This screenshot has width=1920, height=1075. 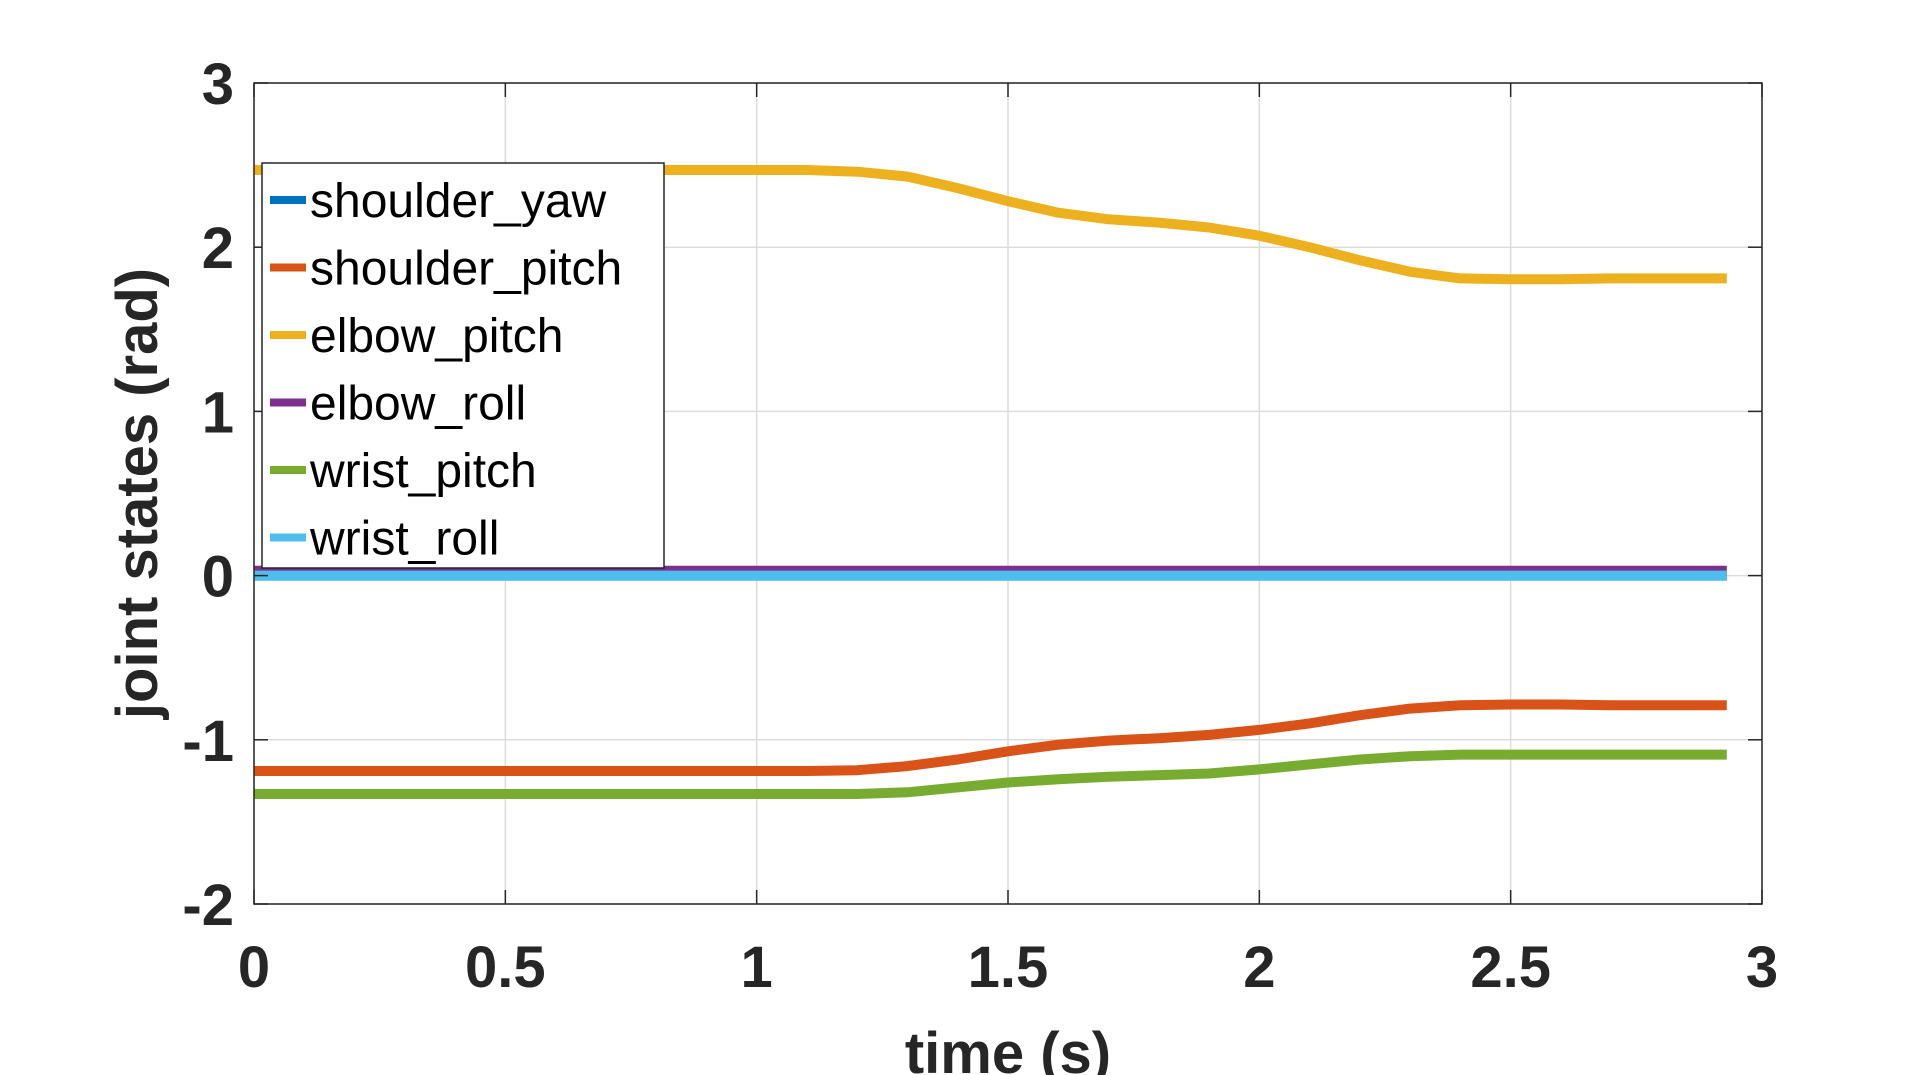 What do you see at coordinates (254, 967) in the screenshot?
I see `x-tick-label: 0` at bounding box center [254, 967].